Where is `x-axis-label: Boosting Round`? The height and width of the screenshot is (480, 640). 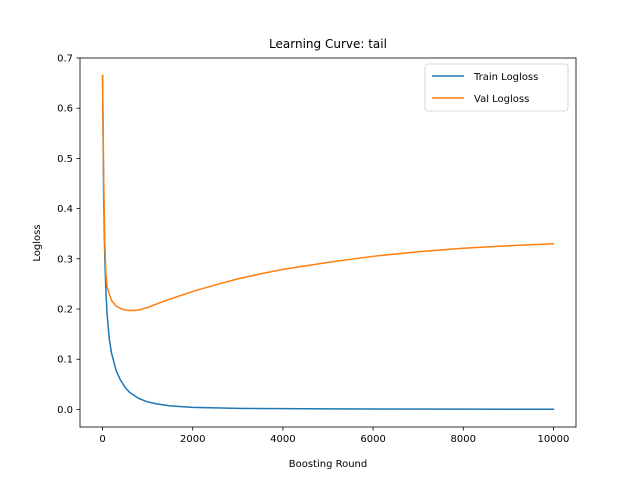
x-axis-label: Boosting Round is located at coordinates (328, 464).